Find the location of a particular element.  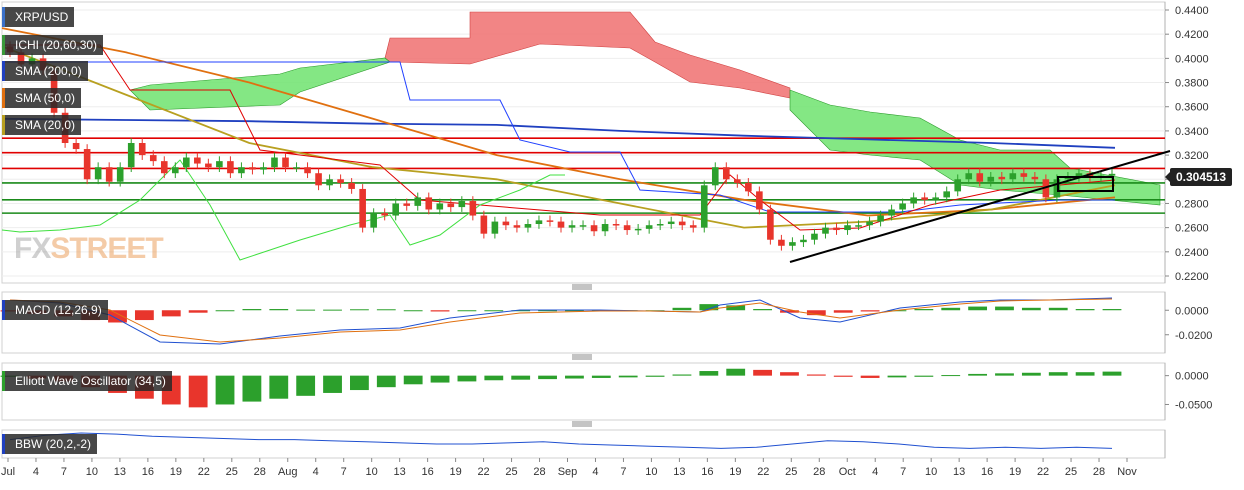

macd-signal-line is located at coordinates (561, 320).